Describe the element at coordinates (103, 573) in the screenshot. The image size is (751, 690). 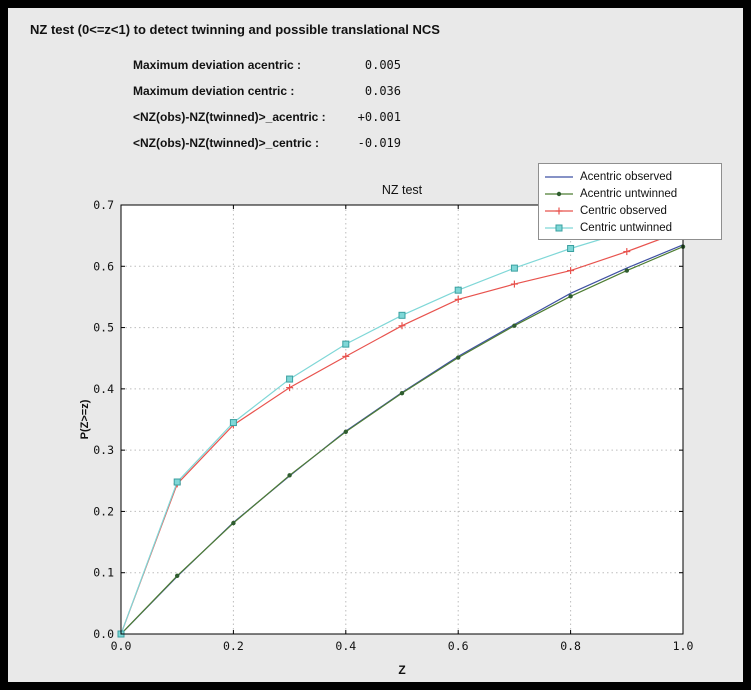
I see `y-tick-label: 0.1` at that location.